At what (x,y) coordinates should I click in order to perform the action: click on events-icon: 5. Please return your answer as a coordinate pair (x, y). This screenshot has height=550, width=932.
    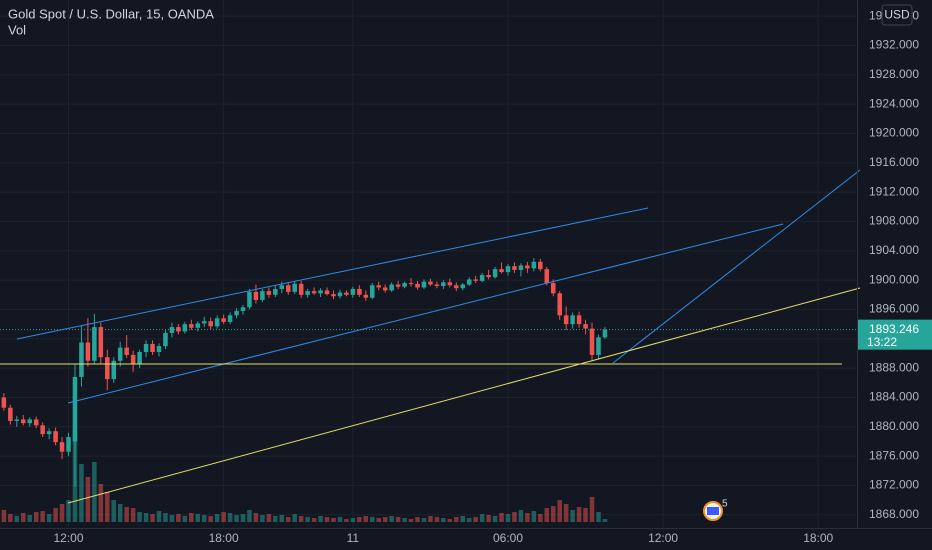
    Looking at the image, I should click on (715, 510).